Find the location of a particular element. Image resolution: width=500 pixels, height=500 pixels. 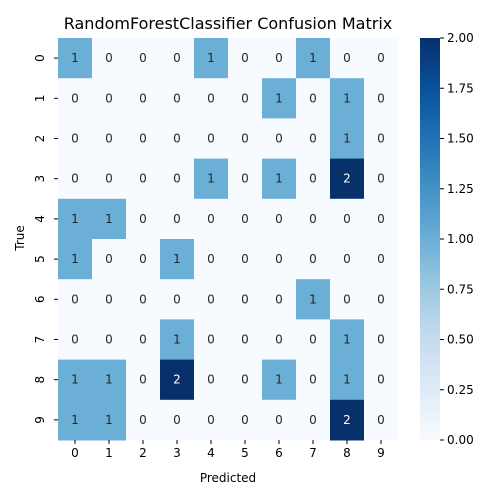

chart-title: RandomForestClassifier Confusion Matrix is located at coordinates (228, 23).